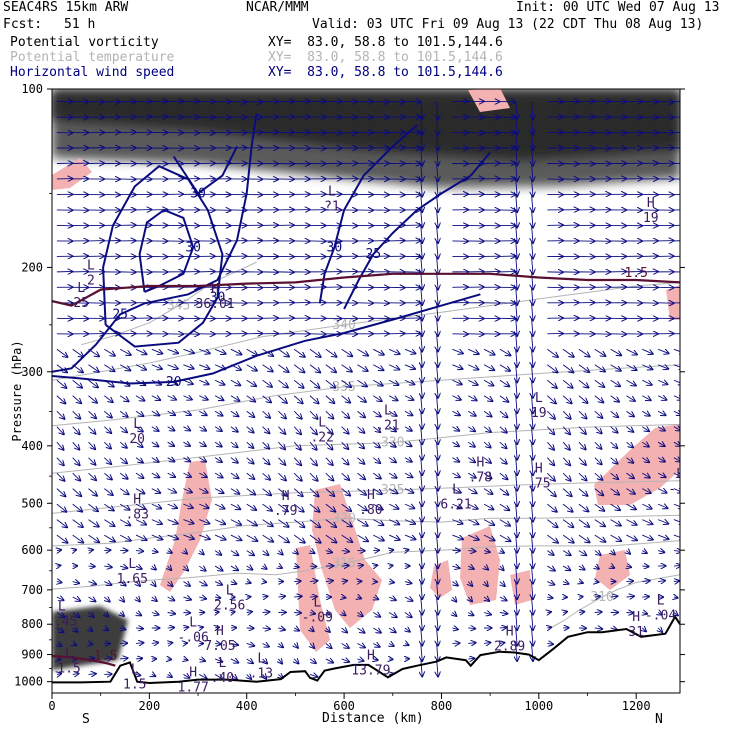 This screenshot has width=740, height=740. I want to click on pink-patch, so click(441, 579).